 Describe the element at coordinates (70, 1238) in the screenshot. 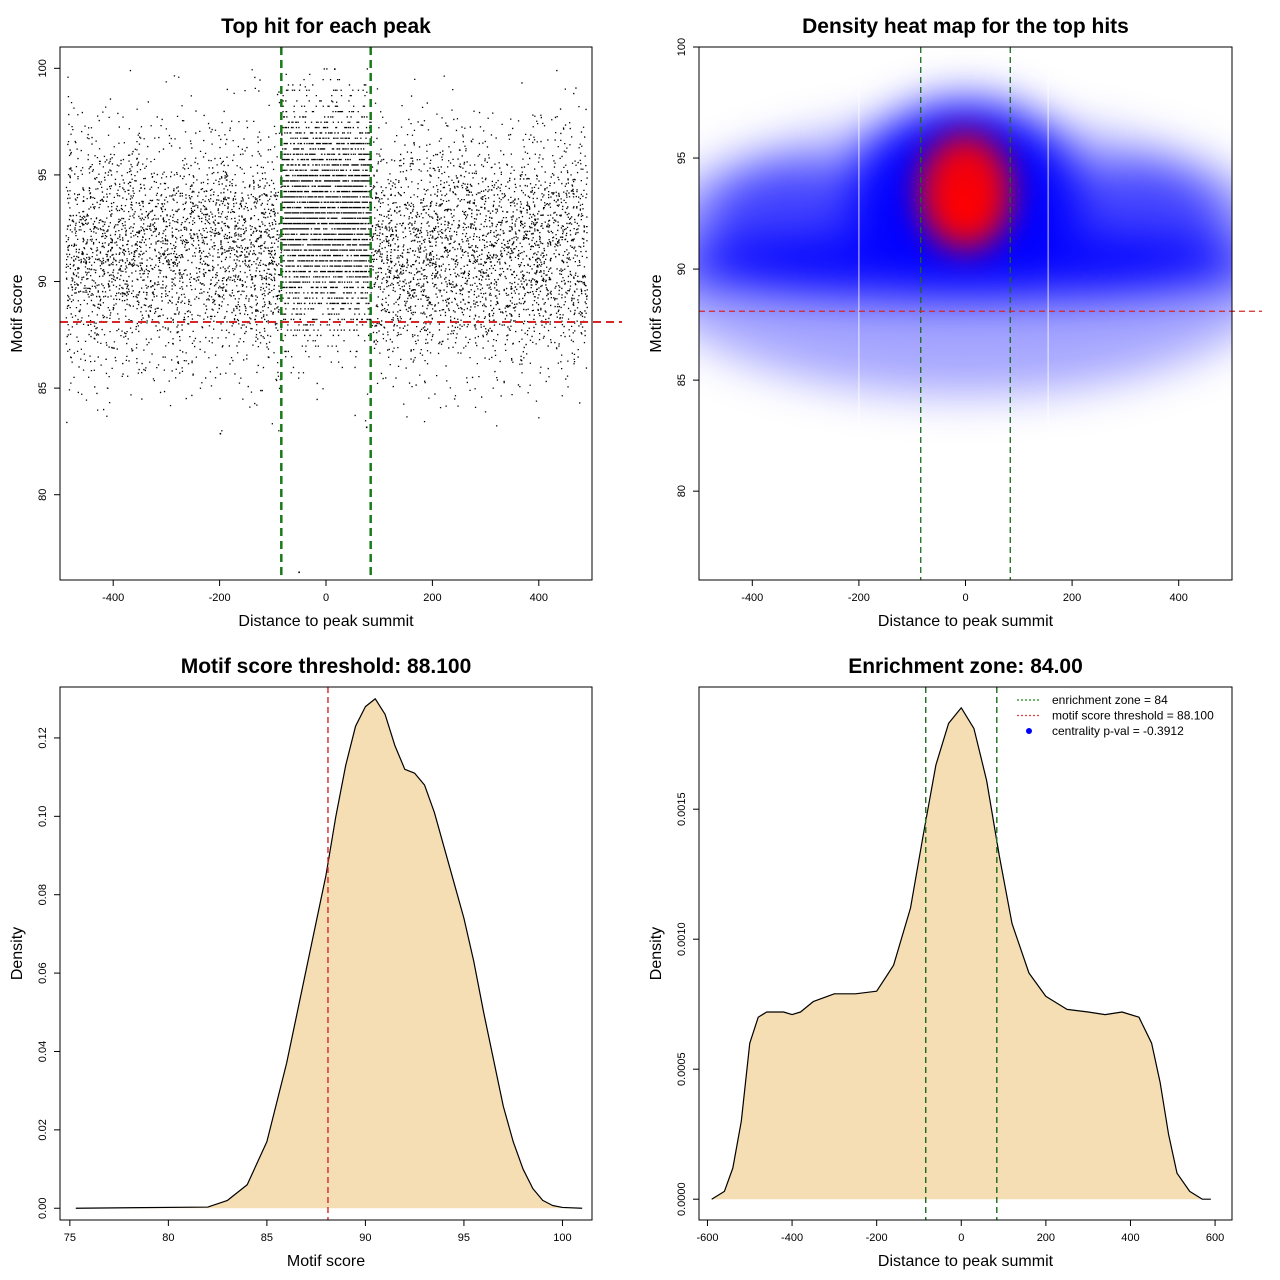

I see `x-tick-label: 75` at that location.